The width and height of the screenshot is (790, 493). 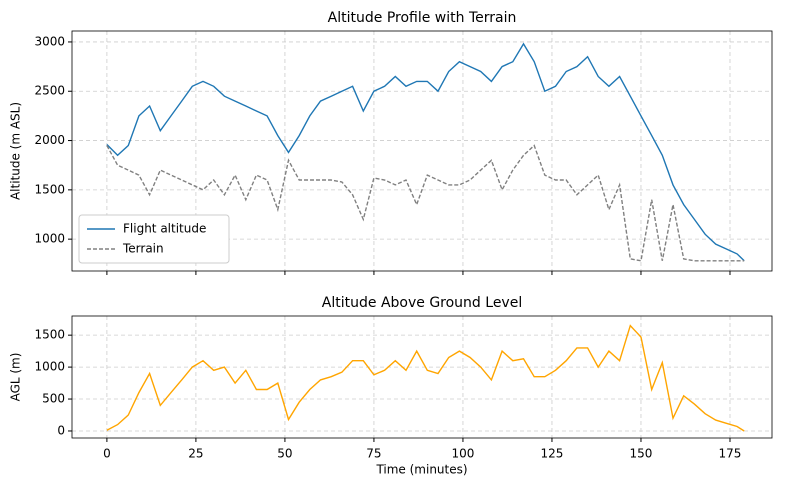 What do you see at coordinates (421, 470) in the screenshot?
I see `x-axis-label: Time (minutes)` at bounding box center [421, 470].